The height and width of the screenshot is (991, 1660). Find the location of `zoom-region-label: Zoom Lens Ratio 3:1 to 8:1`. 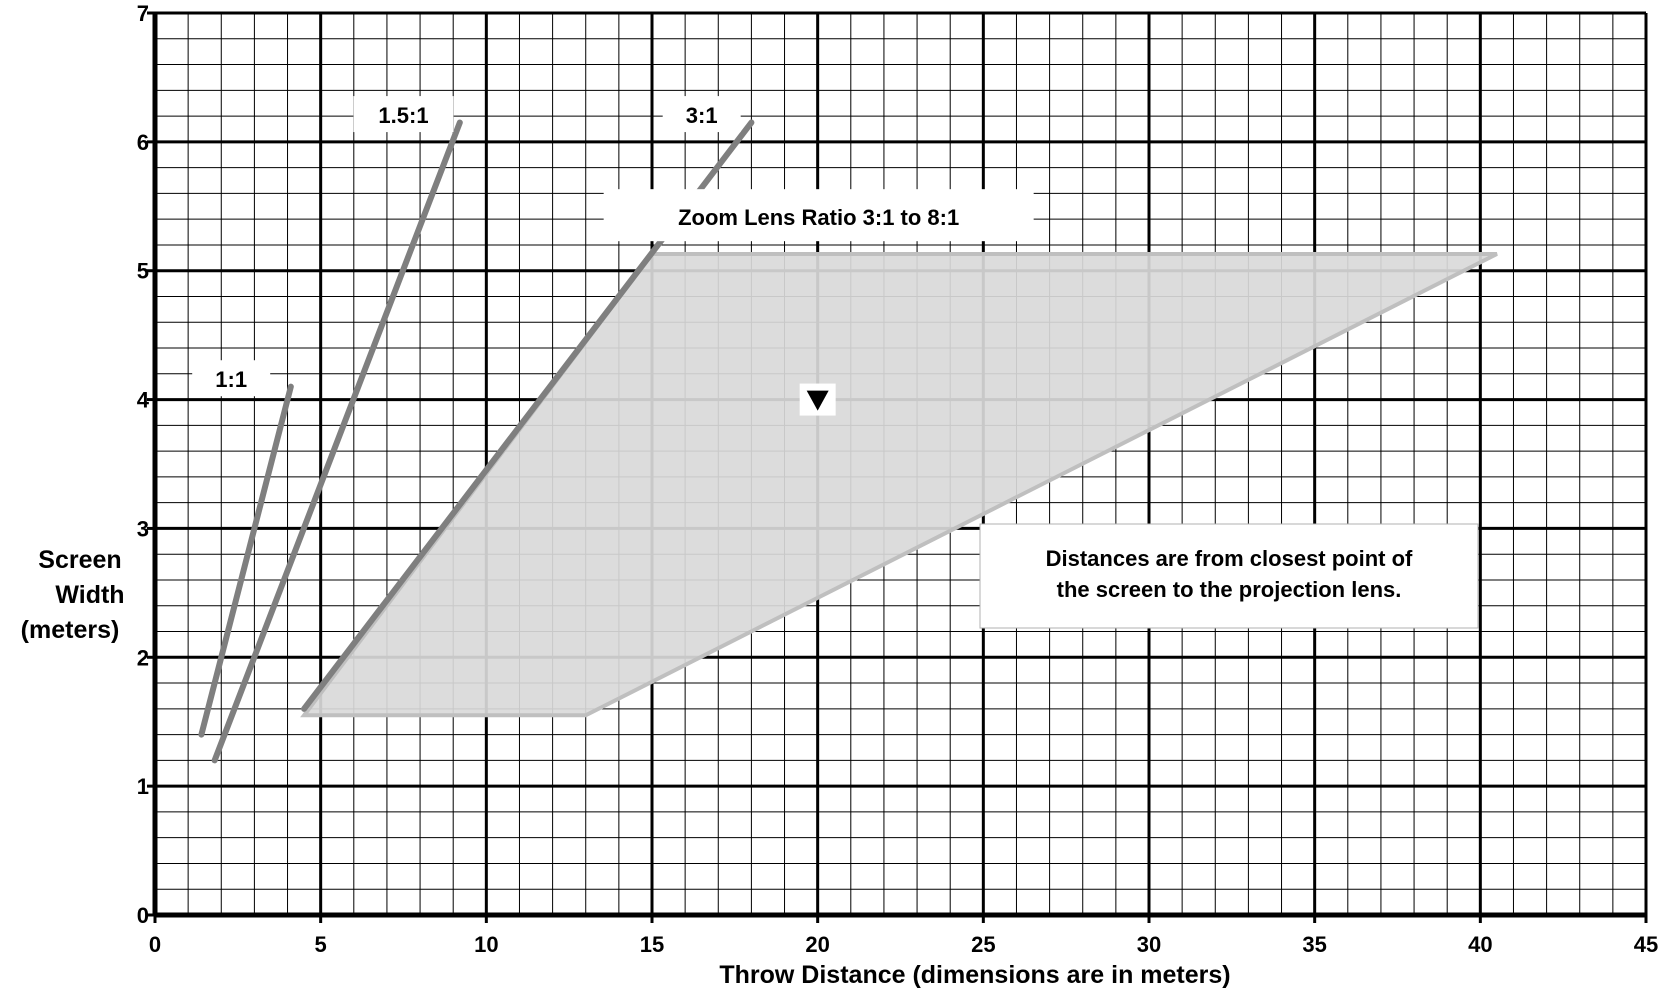

zoom-region-label: Zoom Lens Ratio 3:1 to 8:1 is located at coordinates (818, 217).